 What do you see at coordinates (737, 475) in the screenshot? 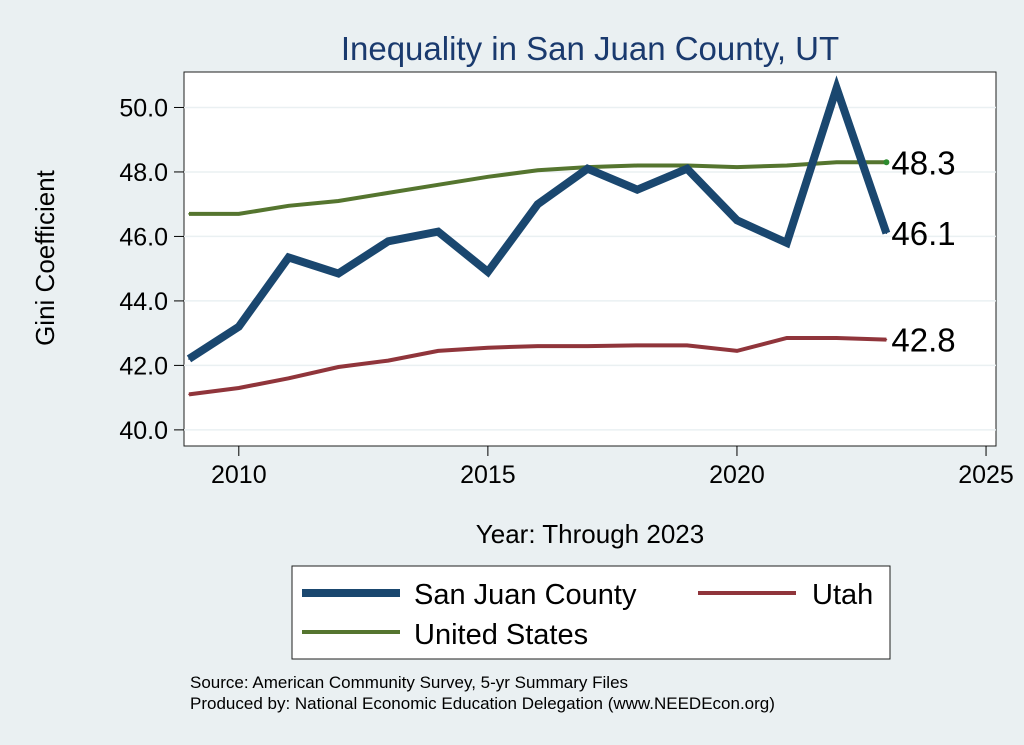
I see `x-tick-label: 2020` at bounding box center [737, 475].